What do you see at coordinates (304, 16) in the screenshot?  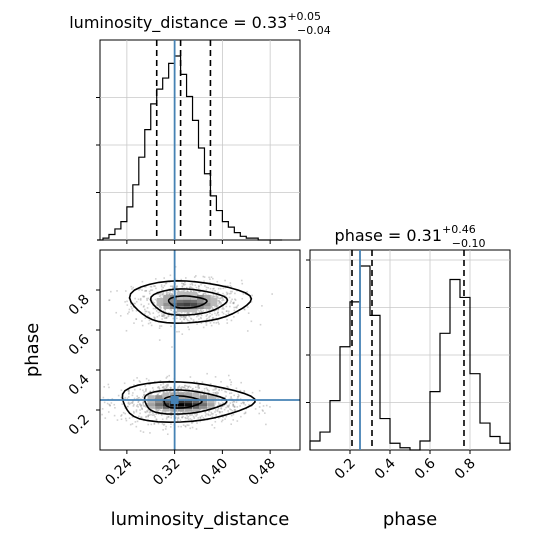 I see `title-upper: +0.05` at bounding box center [304, 16].